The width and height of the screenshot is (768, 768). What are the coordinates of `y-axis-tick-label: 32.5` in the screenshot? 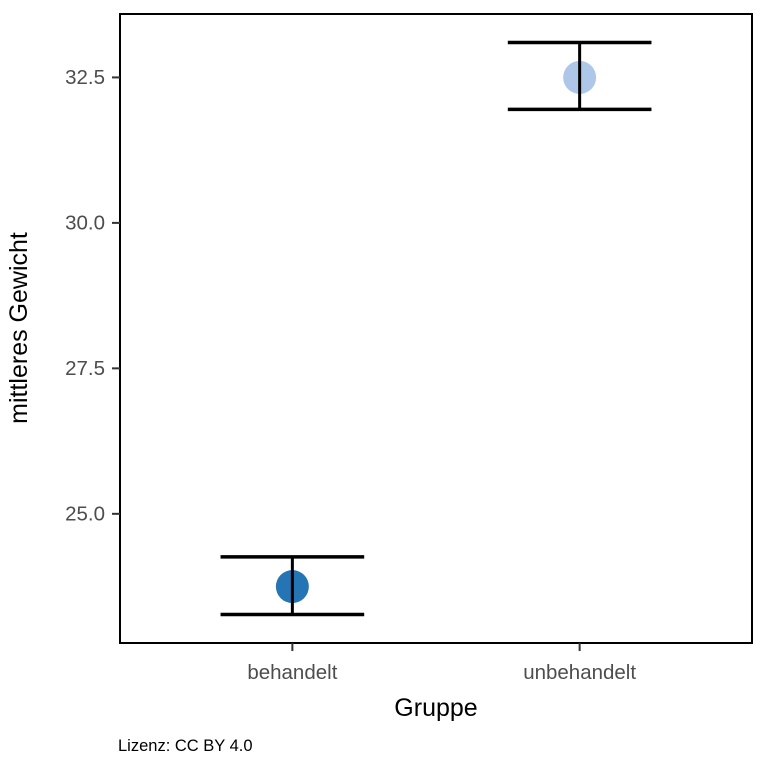 It's located at (85, 77).